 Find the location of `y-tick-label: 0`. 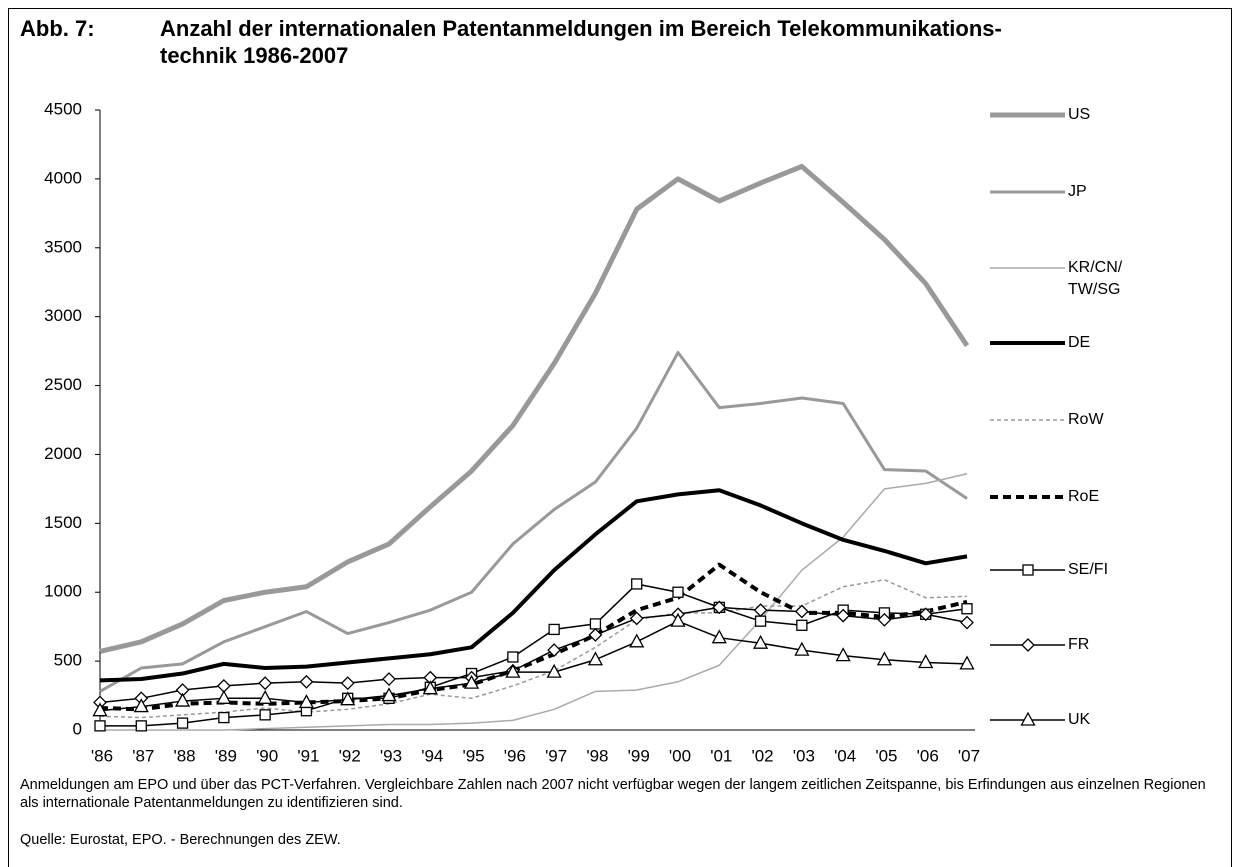

y-tick-label: 0 is located at coordinates (77, 728).